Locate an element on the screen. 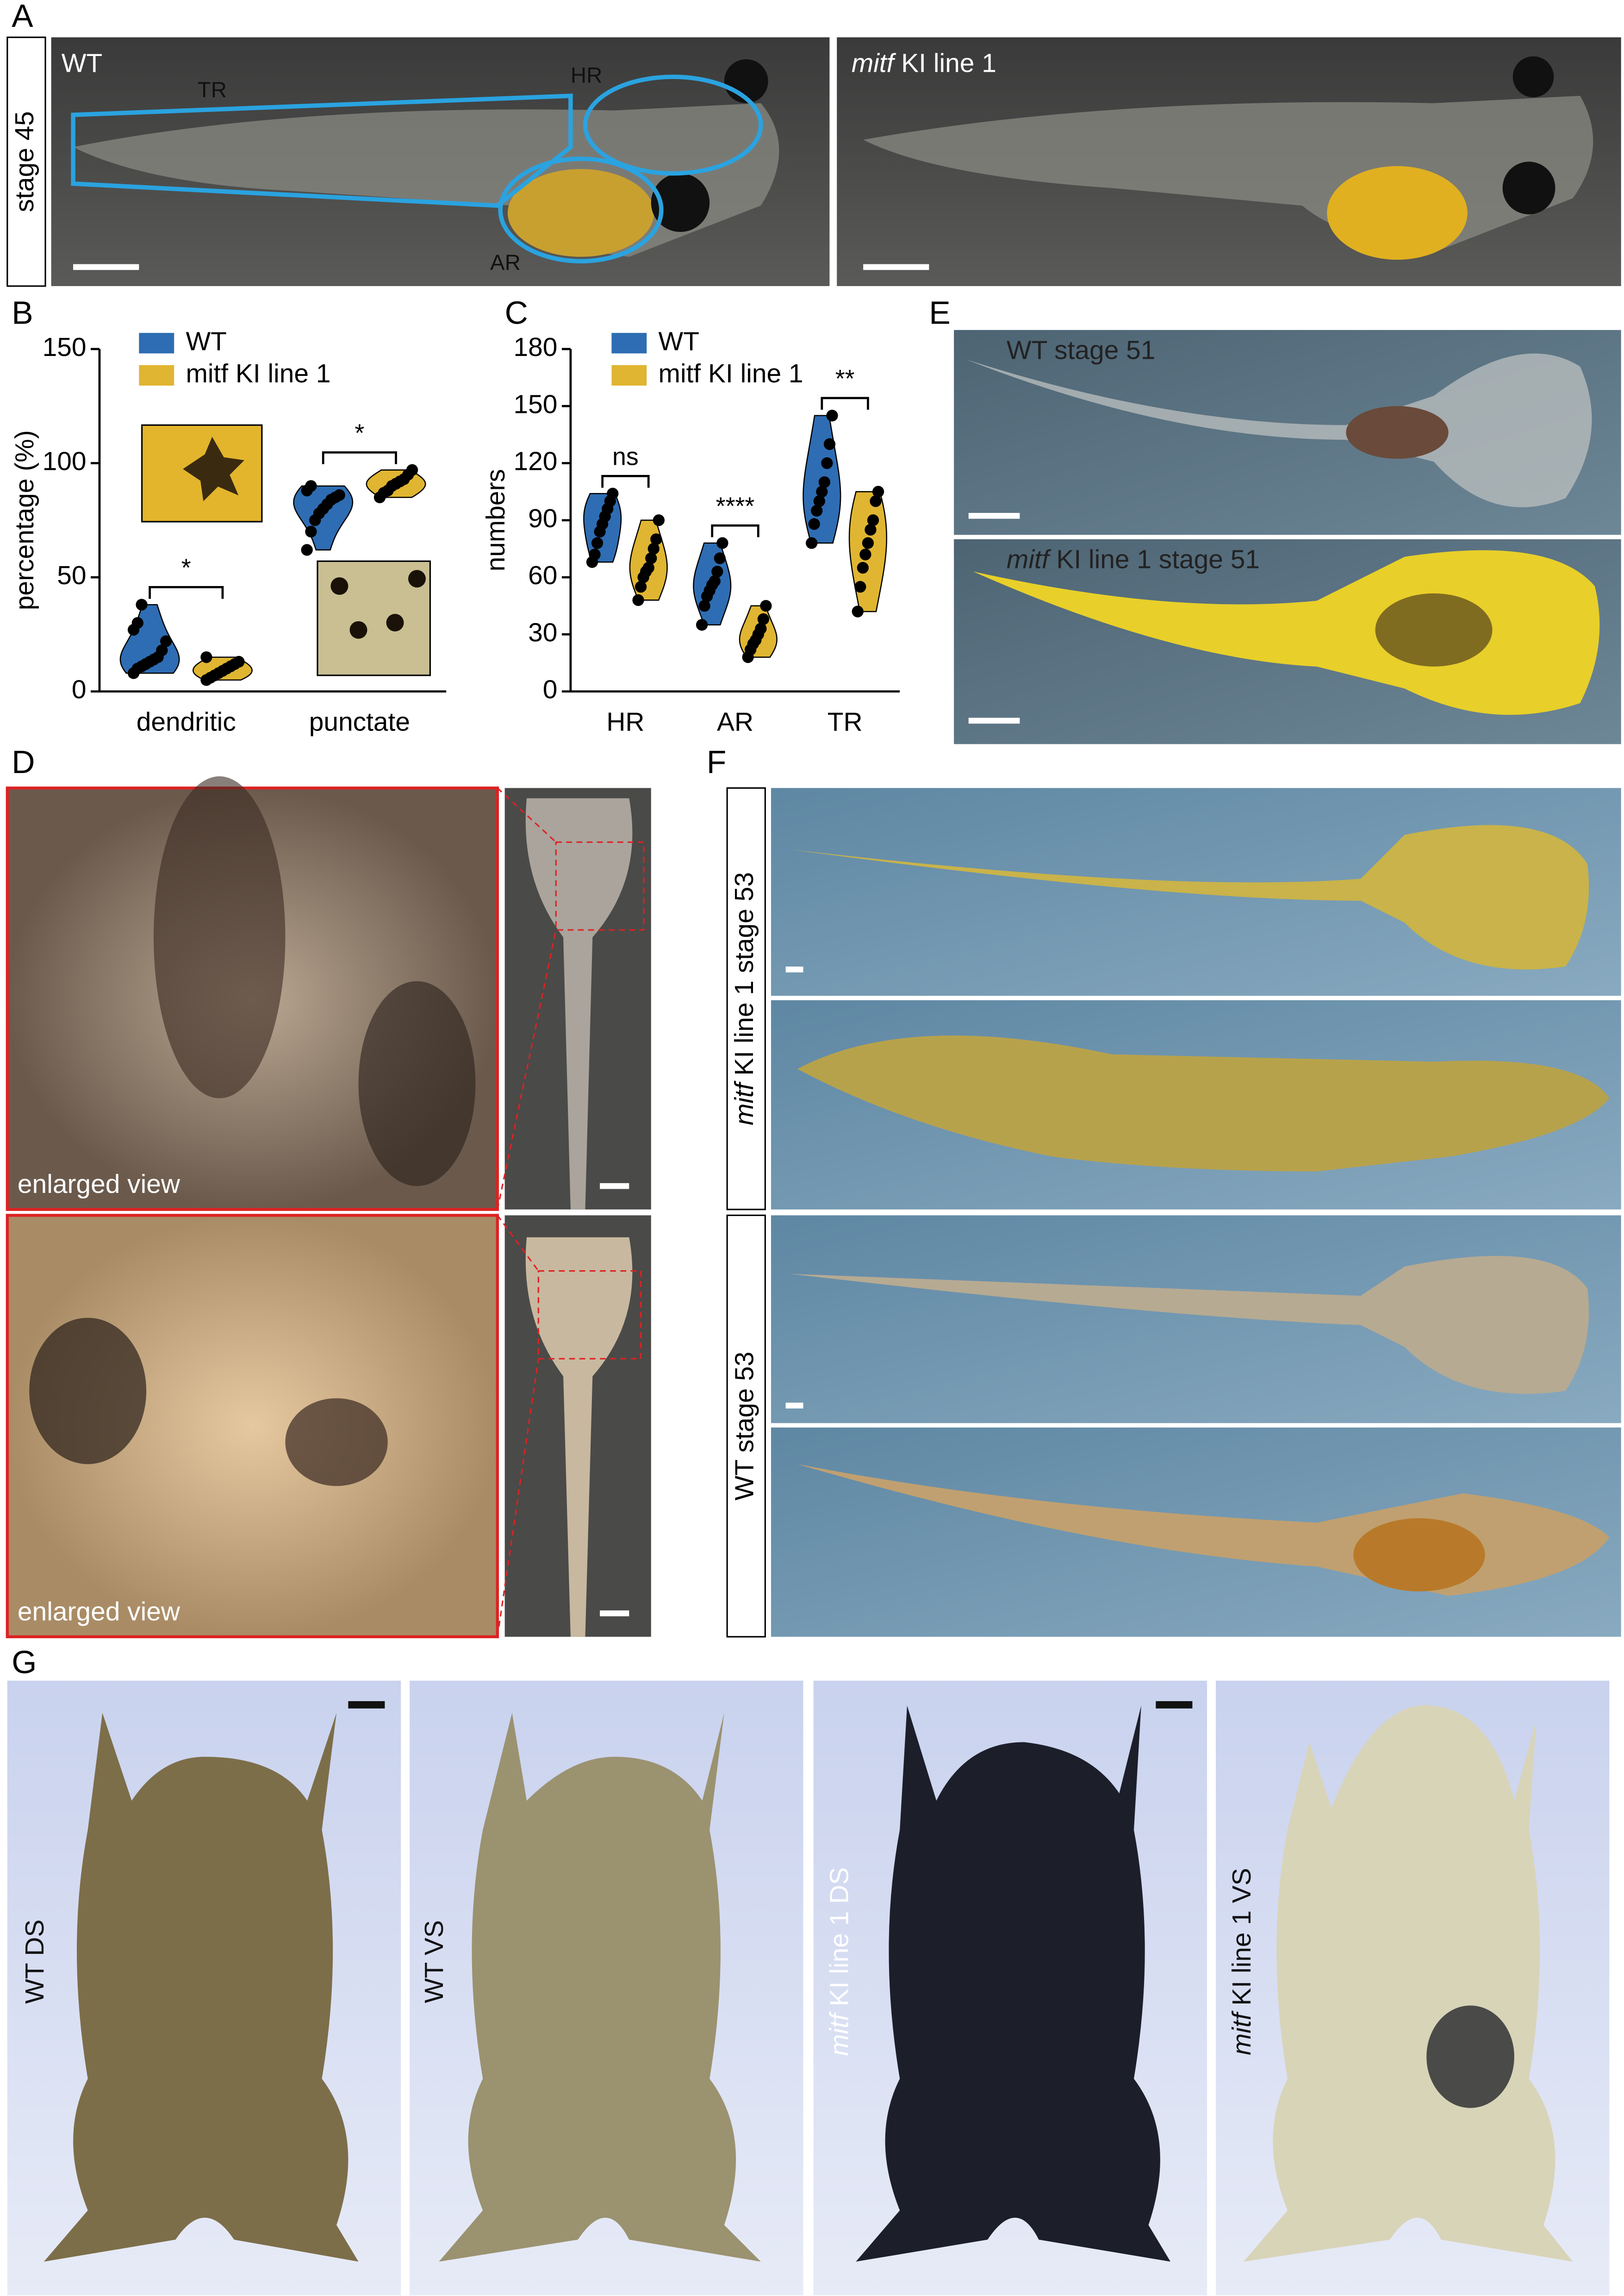 The image size is (1624, 2296). label-box is located at coordinates (746, 1426).